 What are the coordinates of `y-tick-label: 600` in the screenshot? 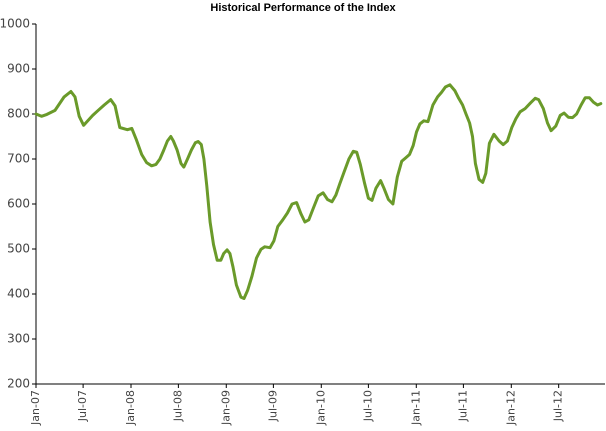 It's located at (18, 204).